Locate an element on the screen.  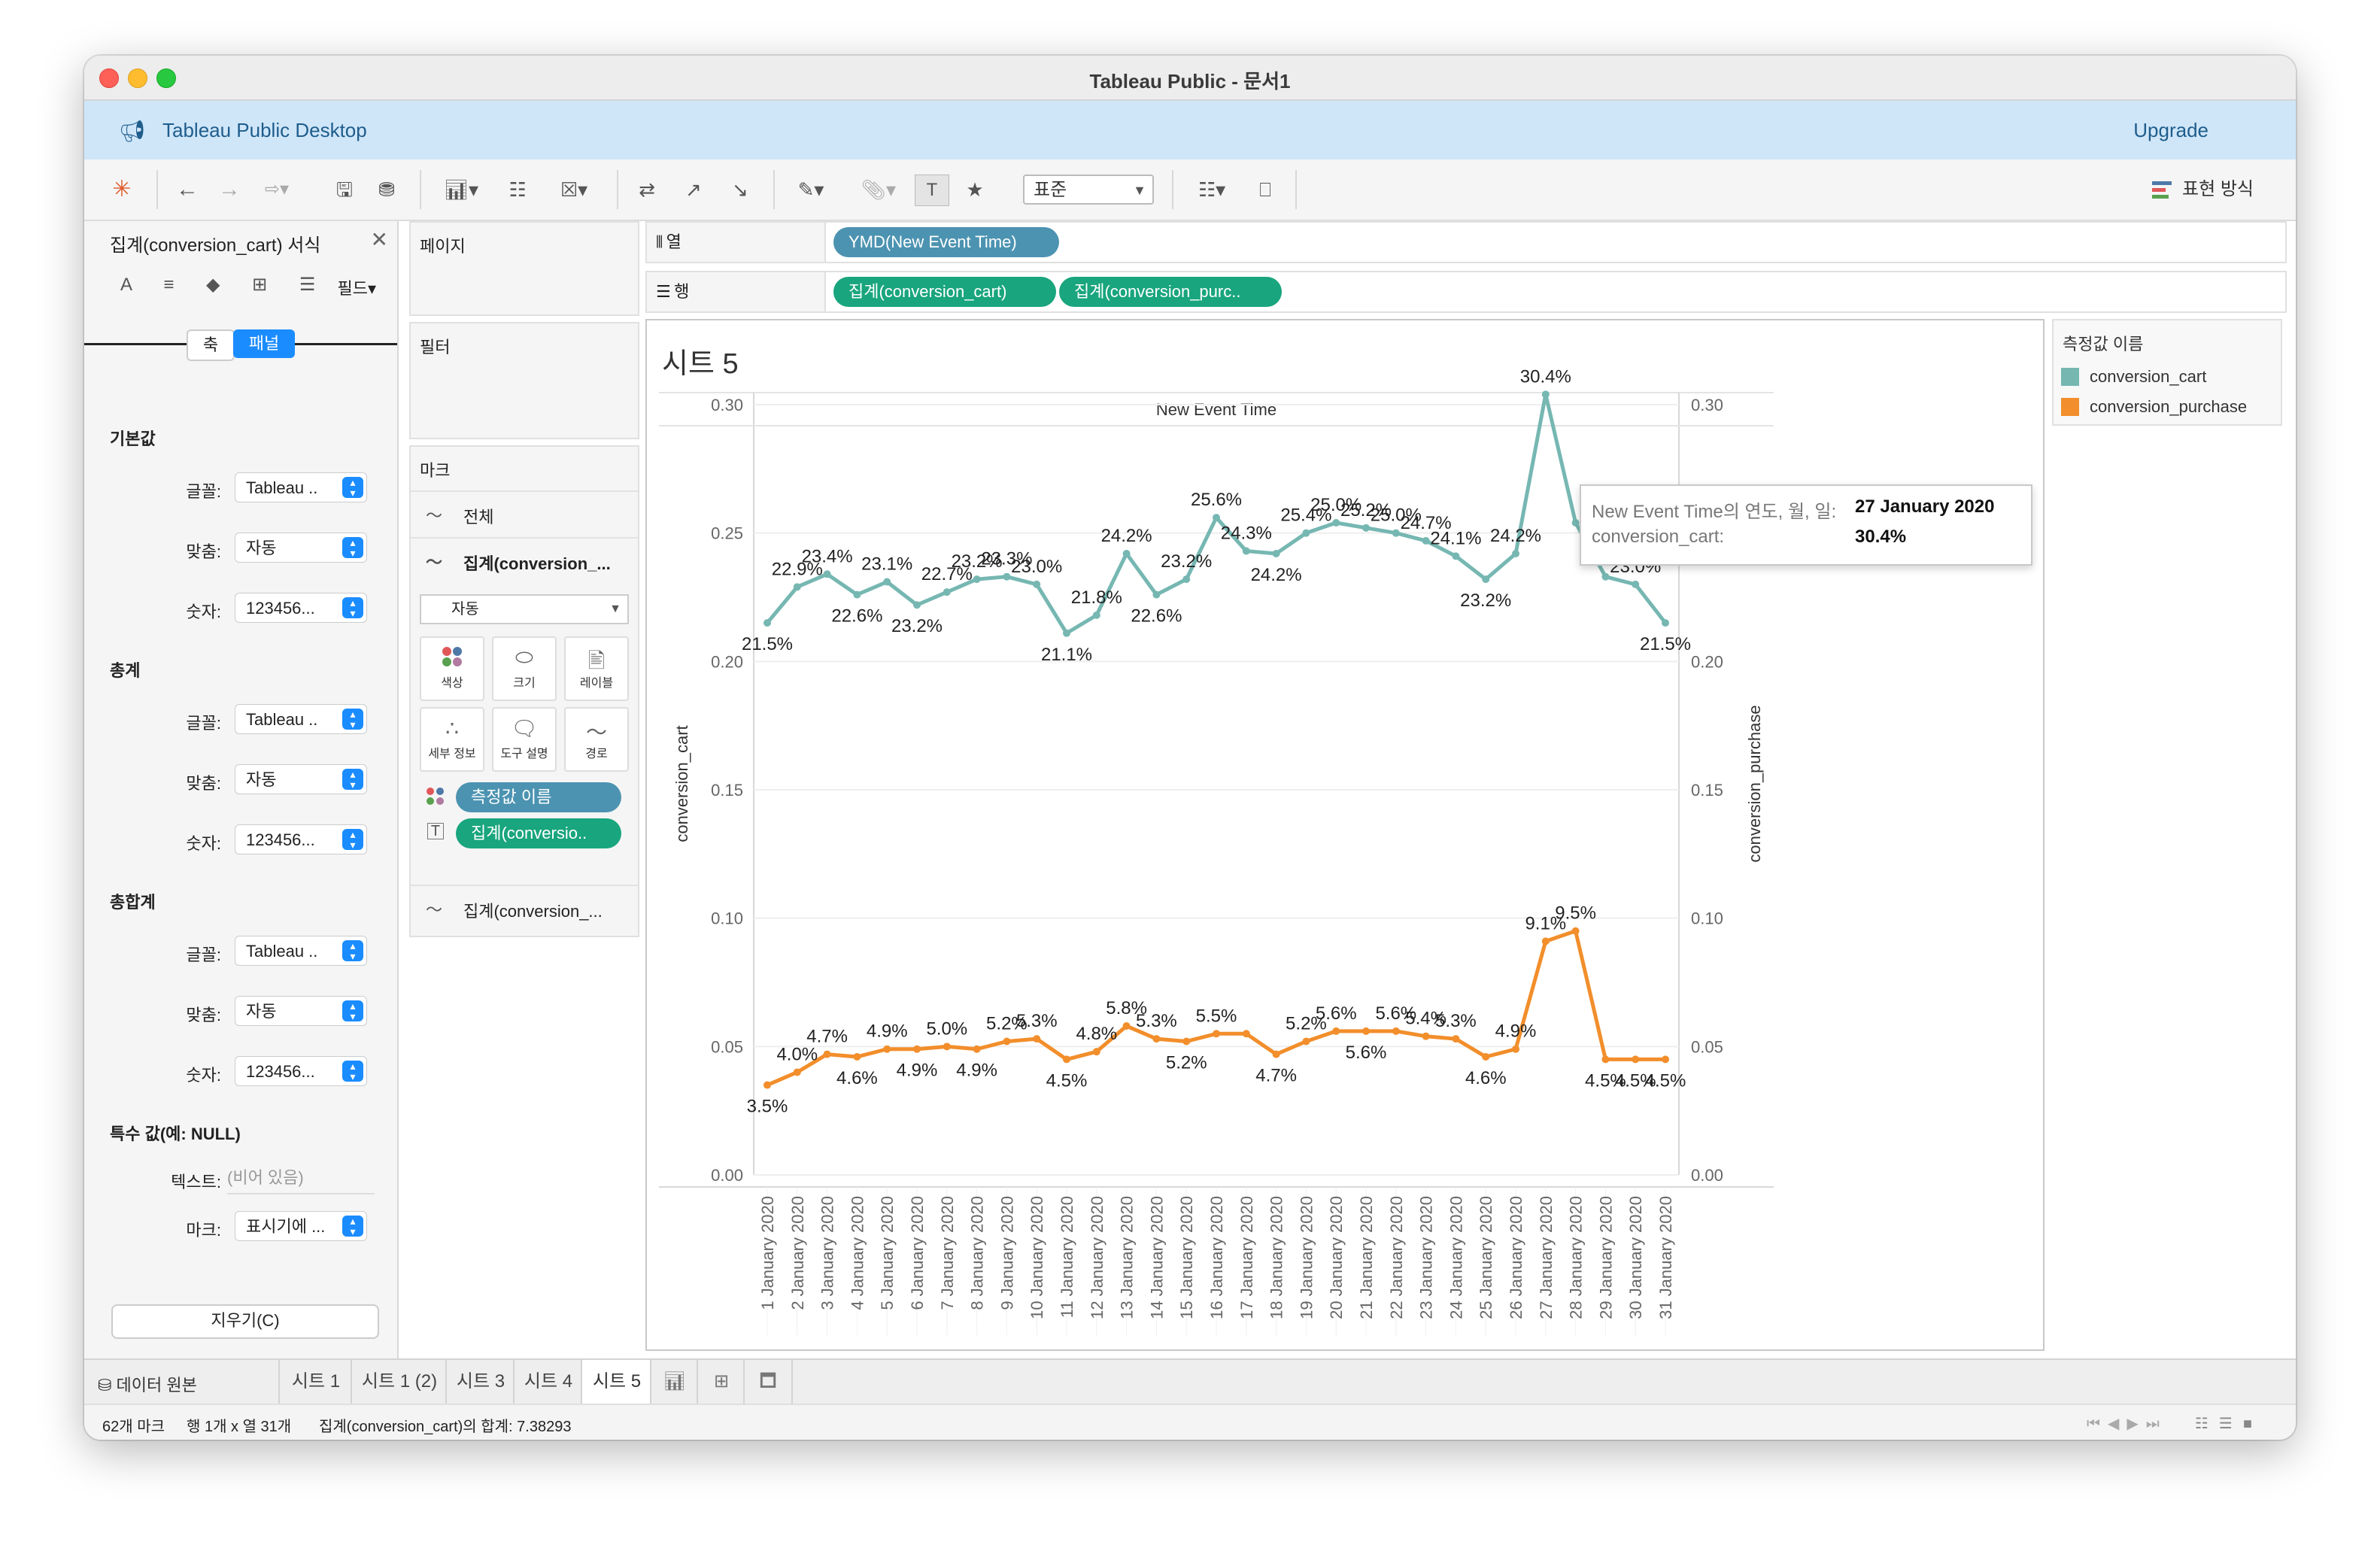
zoom-window-button is located at coordinates (166, 78).